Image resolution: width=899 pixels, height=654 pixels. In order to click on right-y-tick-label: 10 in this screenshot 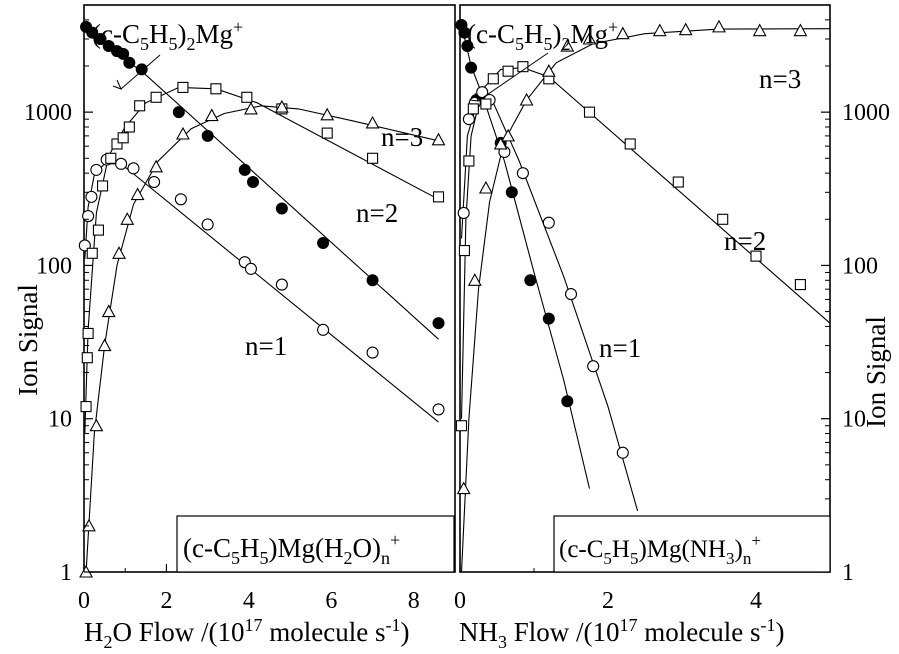, I will do `click(854, 420)`.